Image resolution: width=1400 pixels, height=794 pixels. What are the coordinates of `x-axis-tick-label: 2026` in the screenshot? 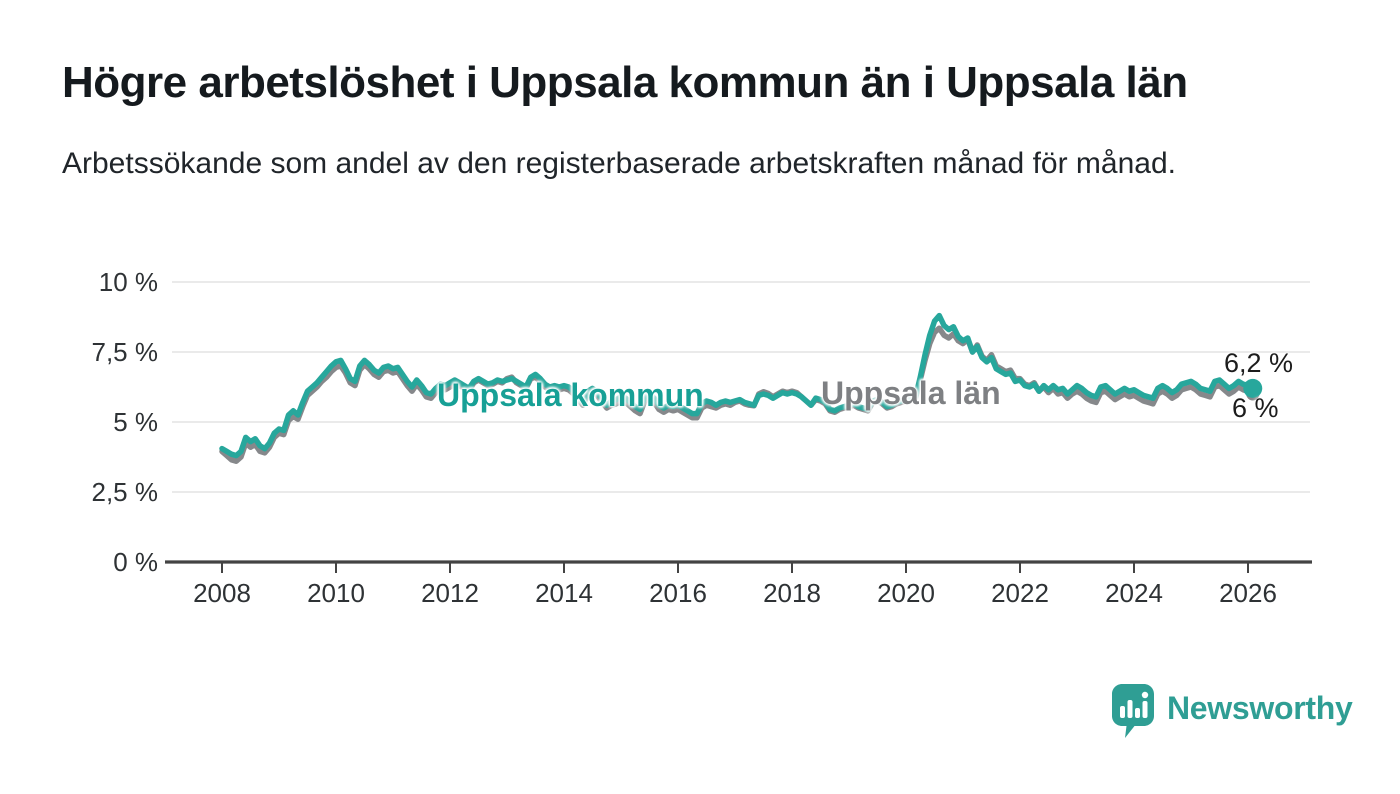 It's located at (1248, 593).